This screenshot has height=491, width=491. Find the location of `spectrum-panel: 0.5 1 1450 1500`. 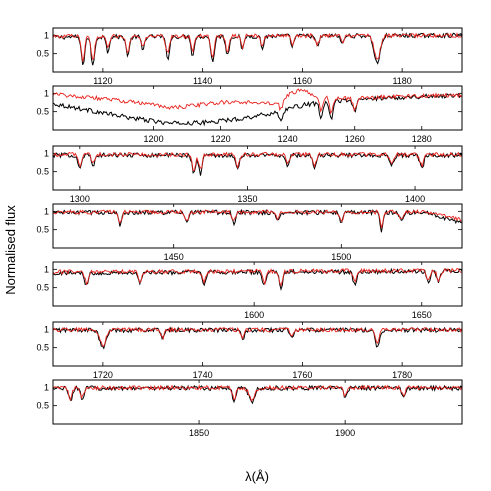

spectrum-panel: 0.5 1 1450 1500 is located at coordinates (249, 232).